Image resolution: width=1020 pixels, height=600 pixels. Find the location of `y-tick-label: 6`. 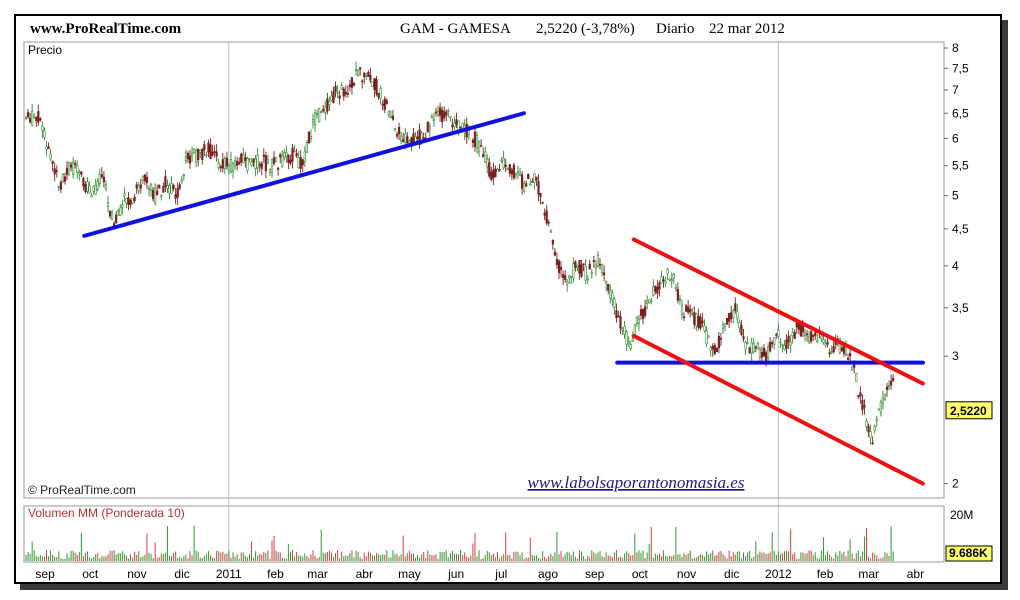

y-tick-label: 6 is located at coordinates (955, 138).